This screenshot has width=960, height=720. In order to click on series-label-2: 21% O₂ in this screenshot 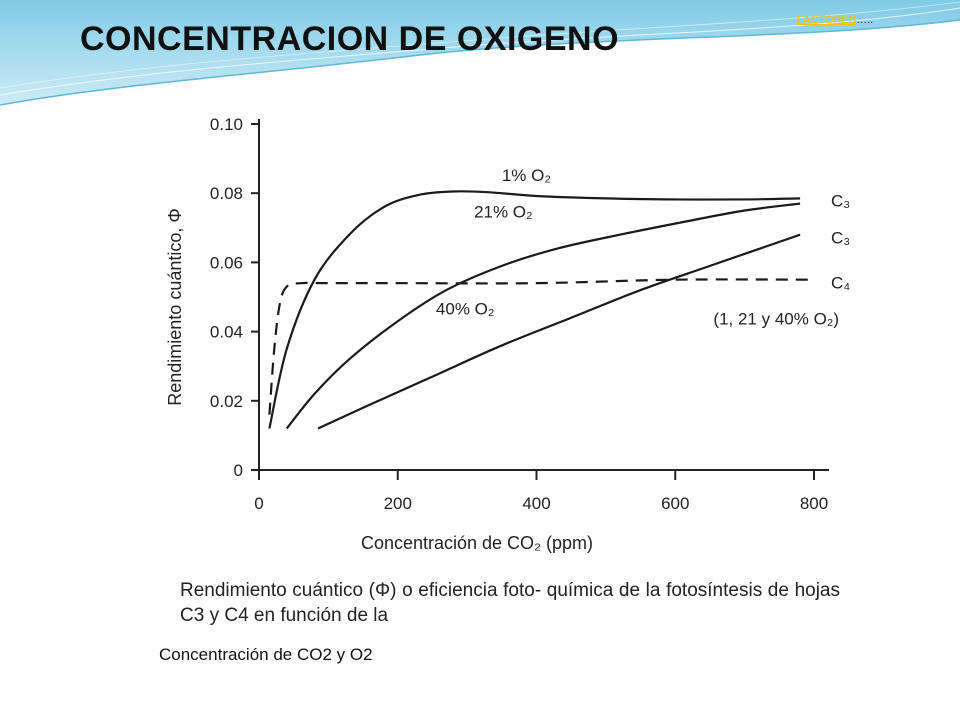, I will do `click(503, 211)`.